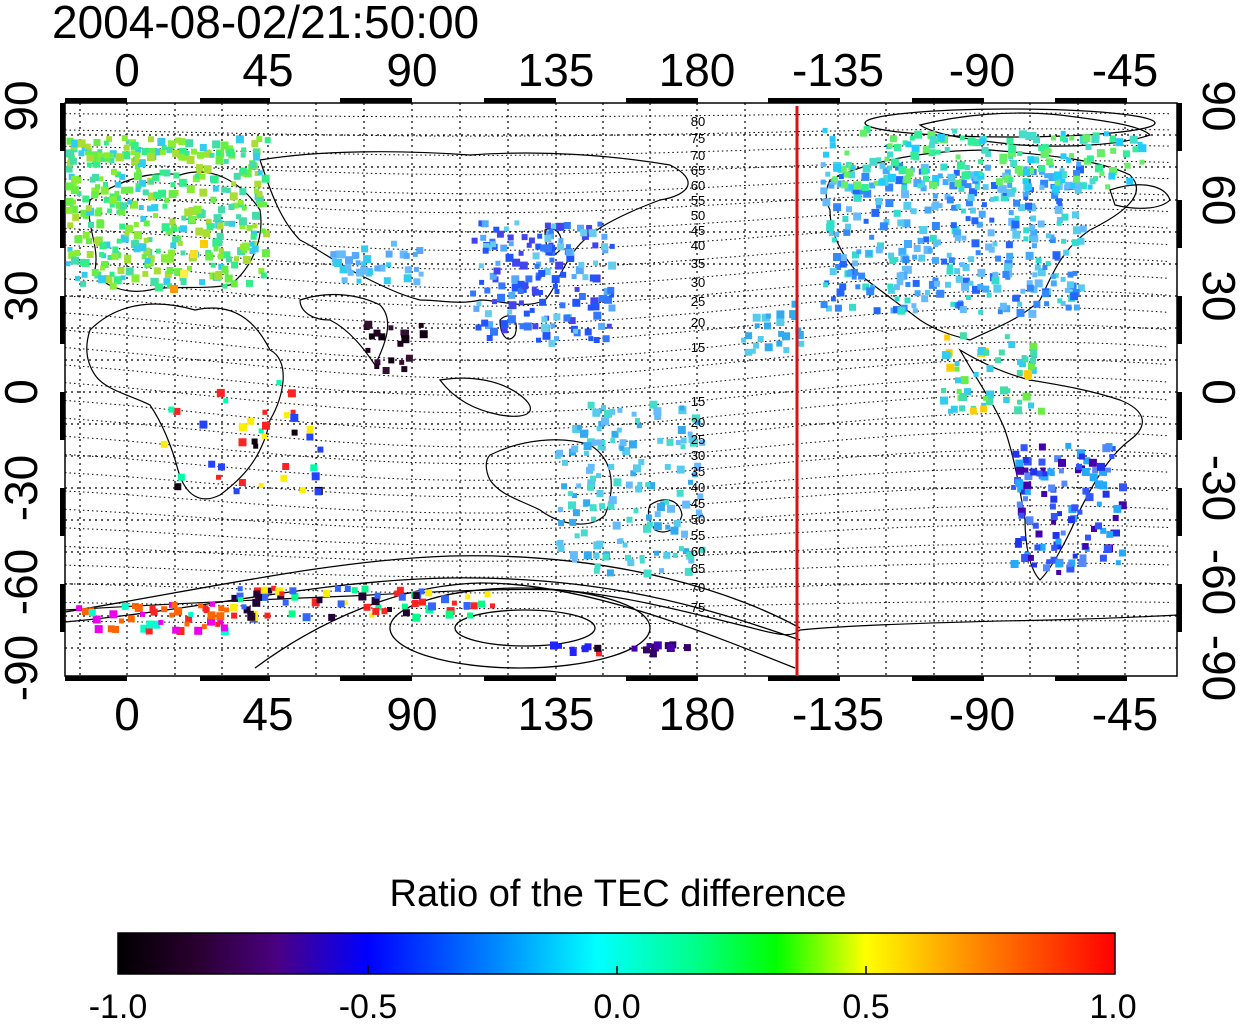 The height and width of the screenshot is (1024, 1240). I want to click on contour-line, so click(617, 377).